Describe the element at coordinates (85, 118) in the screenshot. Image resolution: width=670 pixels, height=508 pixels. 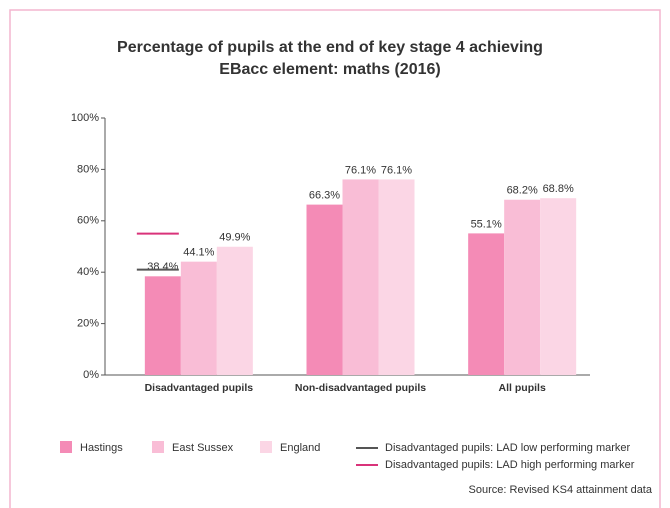
I see `y-tick-label: 100%` at that location.